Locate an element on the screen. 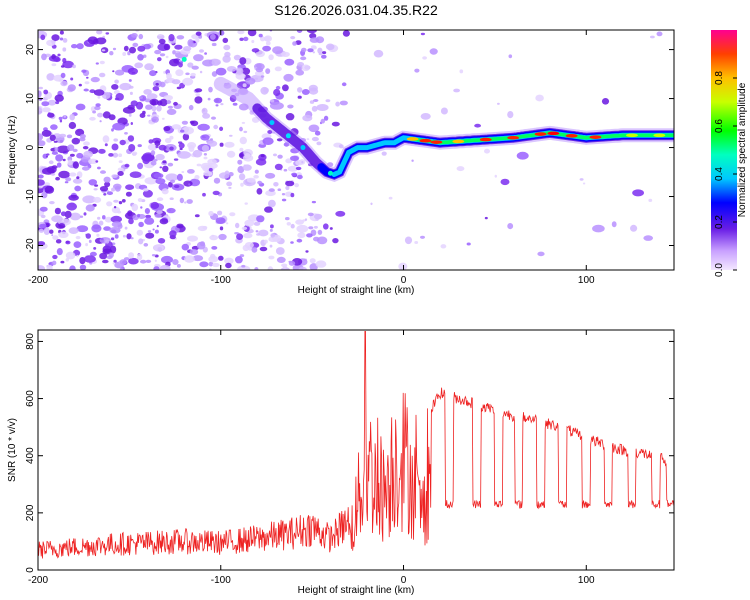  y-tick-label: 400 is located at coordinates (30, 455).